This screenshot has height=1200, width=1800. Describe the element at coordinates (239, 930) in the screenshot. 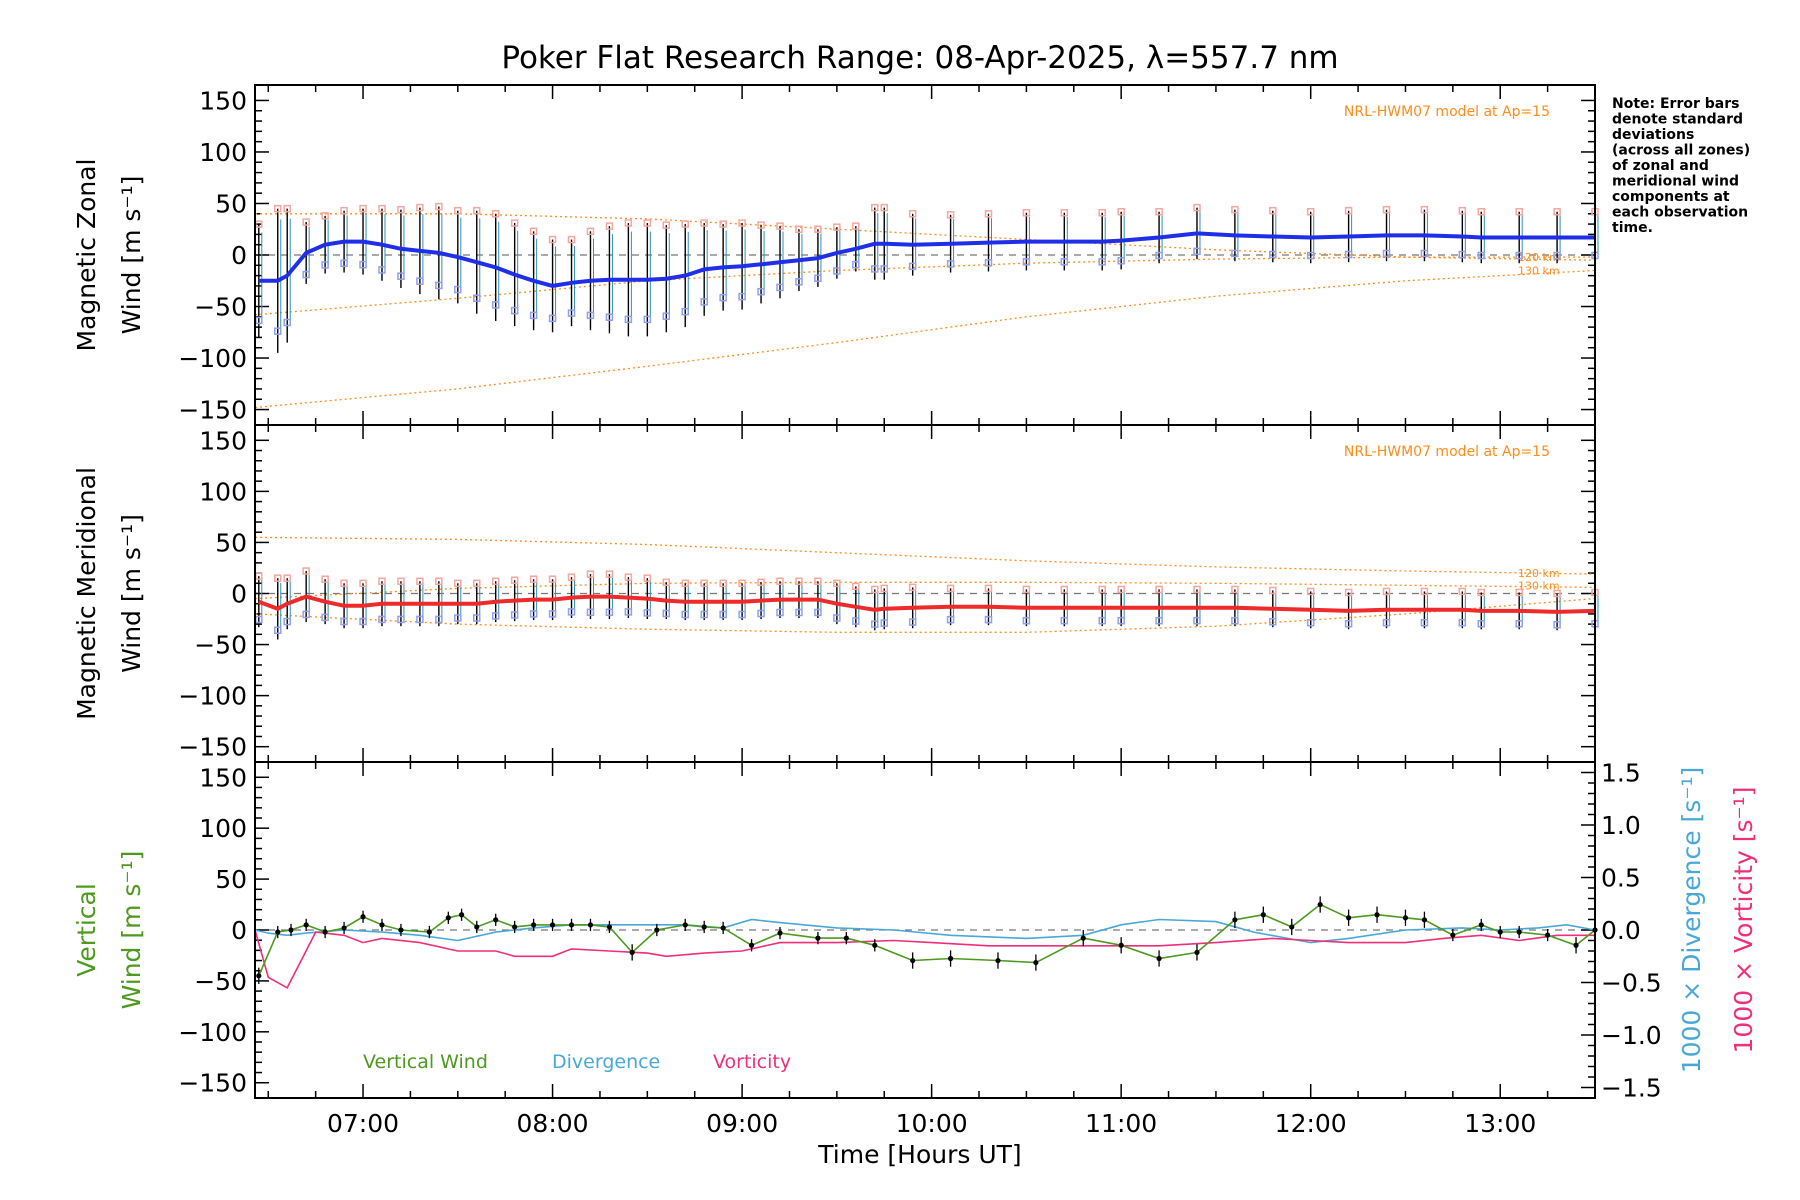

I see `y-tick-label: 0` at that location.